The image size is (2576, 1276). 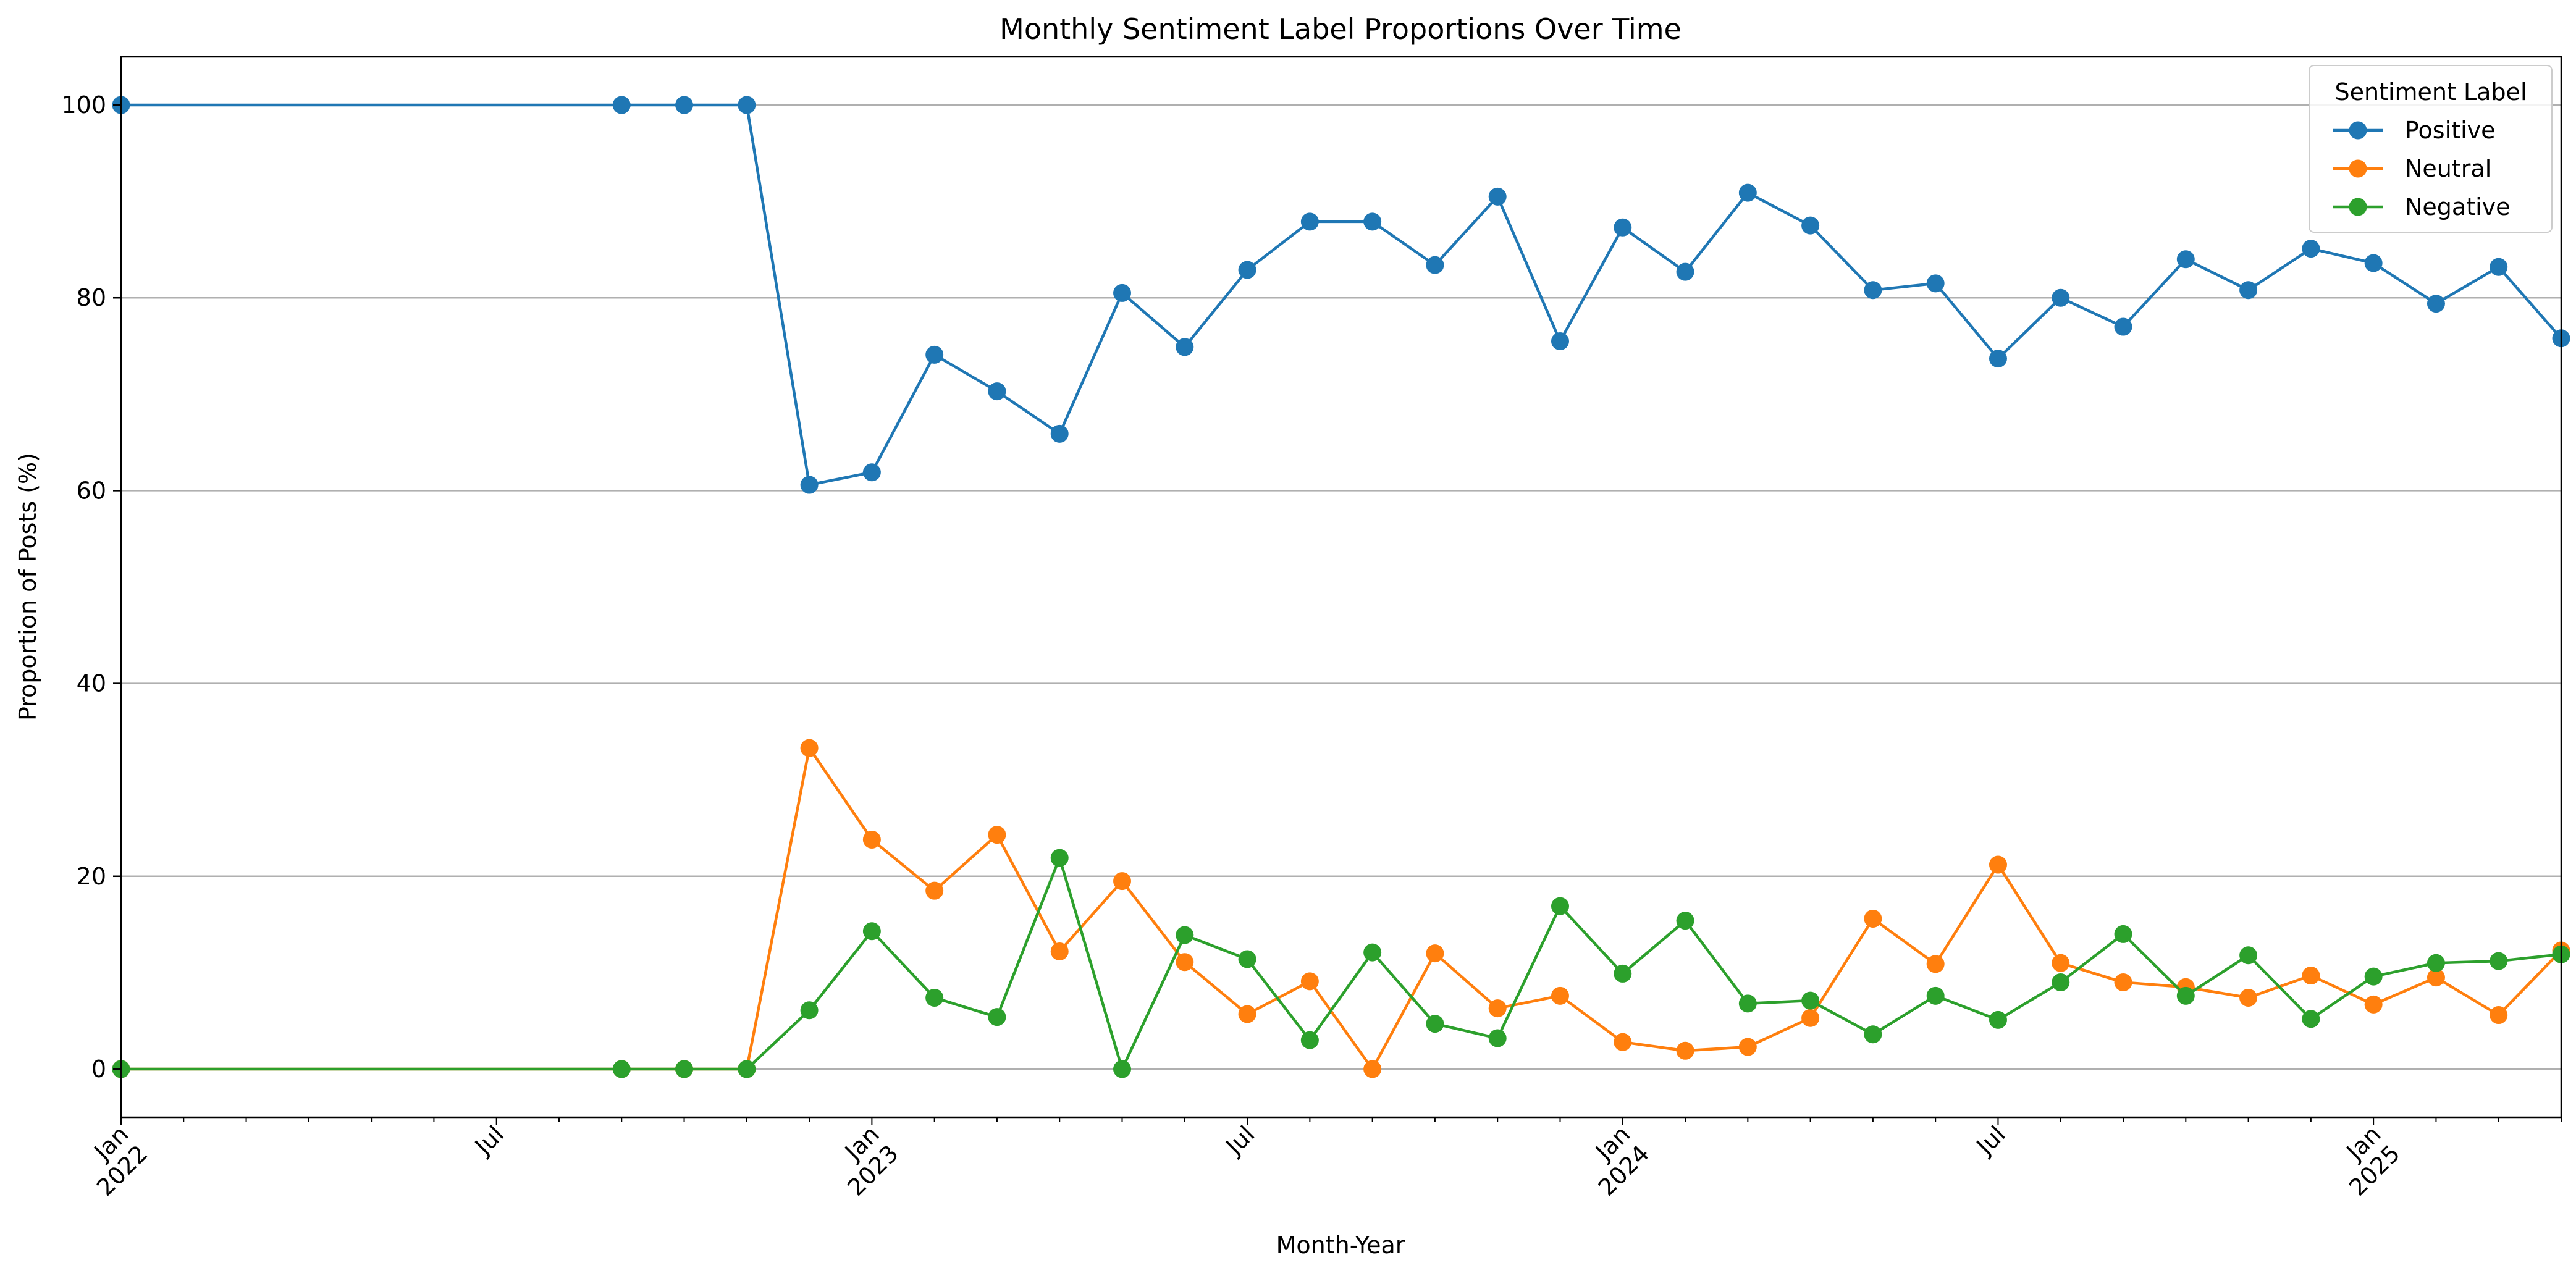 I want to click on legend-entry-neutral: Neutral, so click(x=2412, y=168).